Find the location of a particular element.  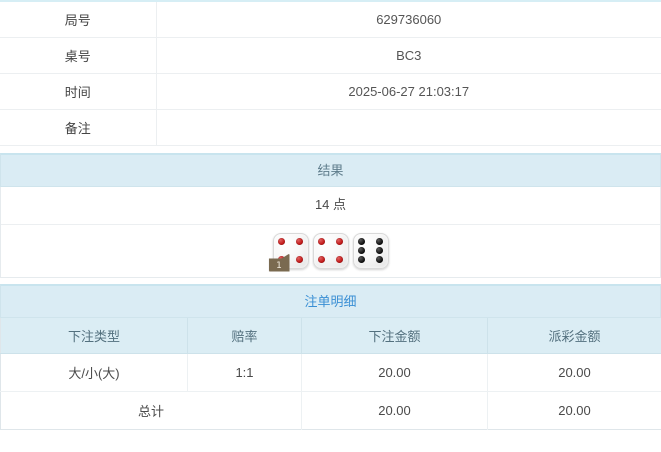

die-2-wrapper is located at coordinates (330, 250).